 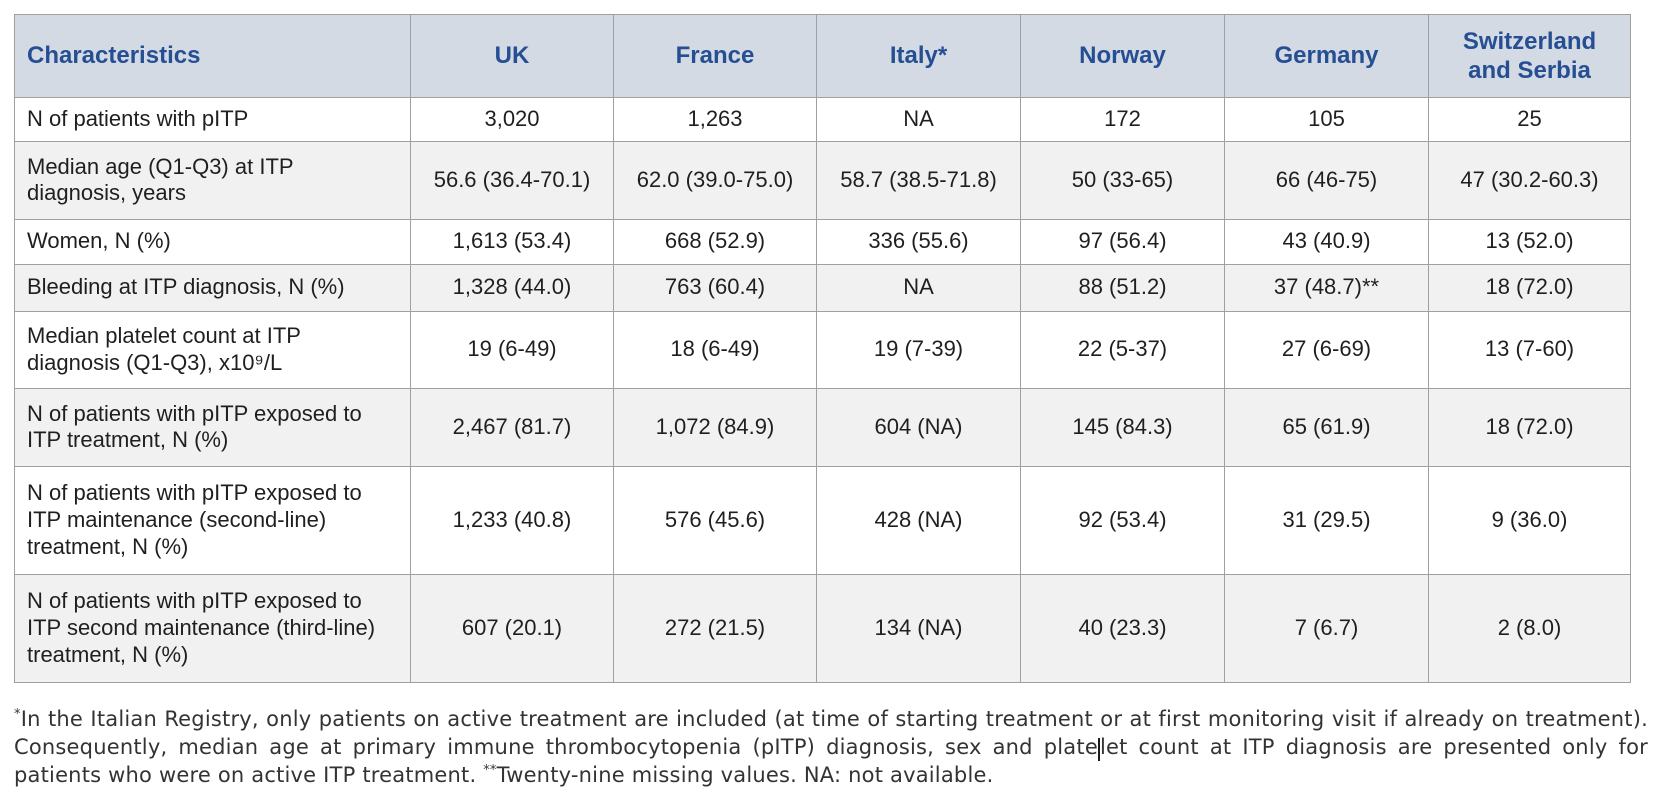 I want to click on cell-italy: 134 (NA), so click(x=918, y=628).